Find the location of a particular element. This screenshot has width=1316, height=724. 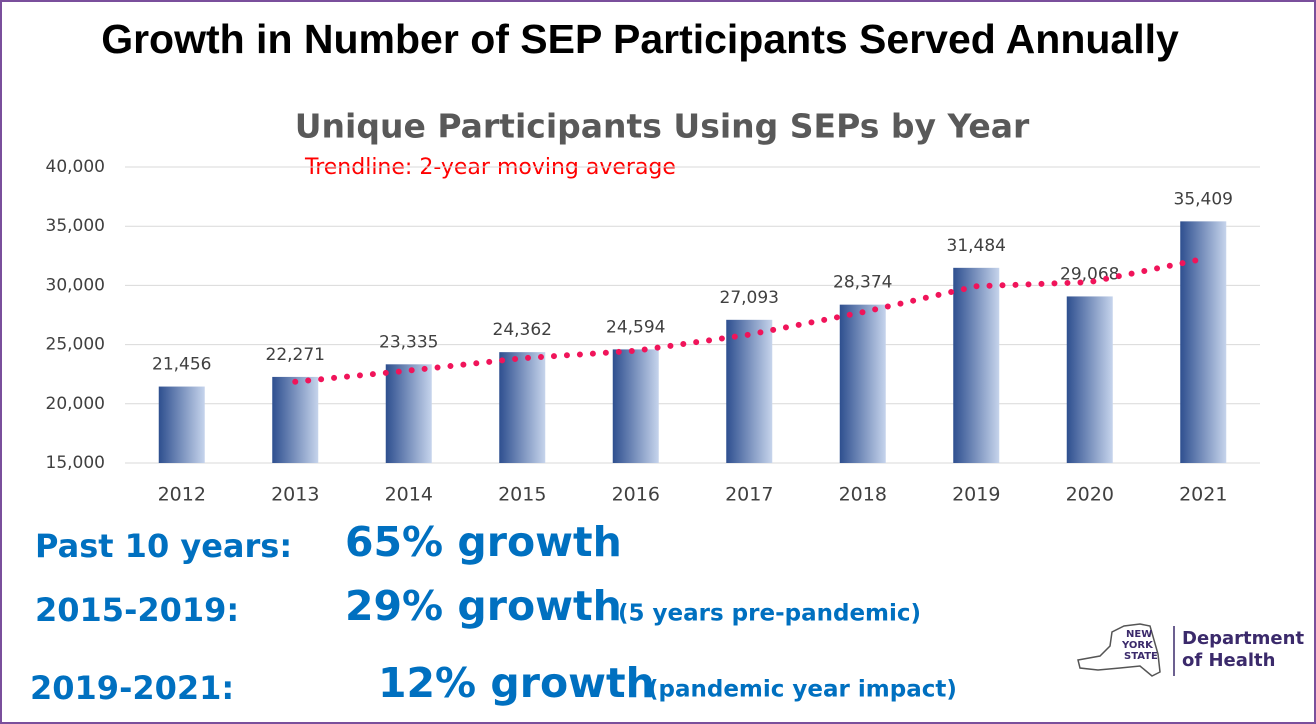

stat-label: 2019-2021: is located at coordinates (132, 687).